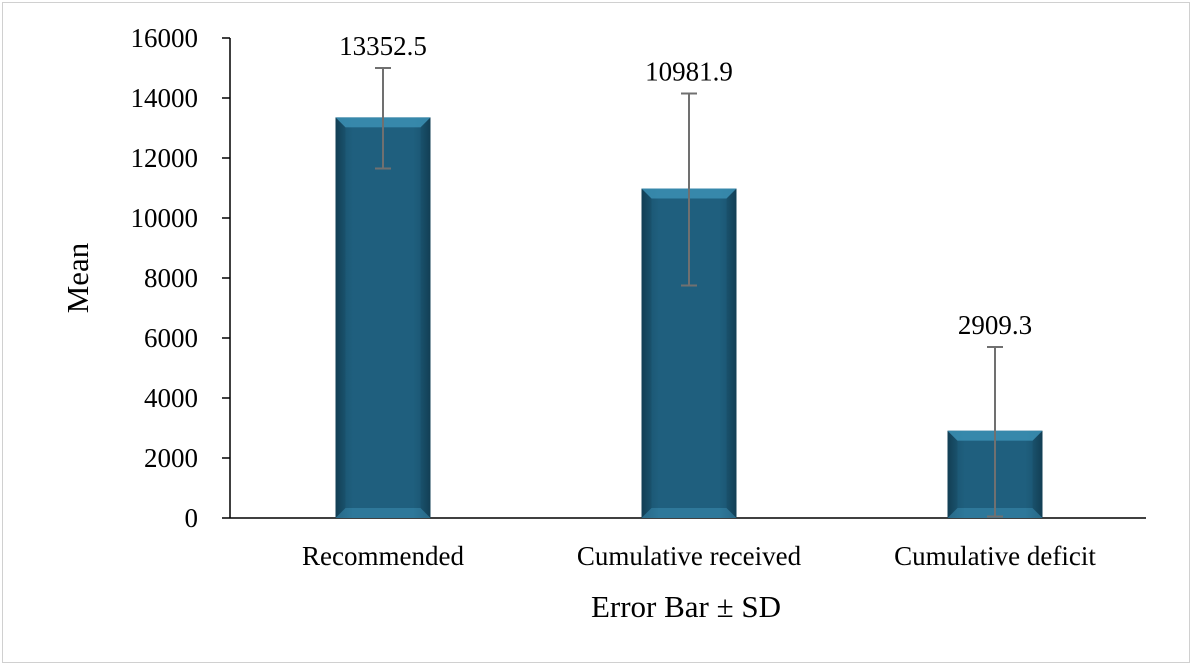 The image size is (1194, 667). Describe the element at coordinates (165, 218) in the screenshot. I see `y-tick-label: 10000` at that location.